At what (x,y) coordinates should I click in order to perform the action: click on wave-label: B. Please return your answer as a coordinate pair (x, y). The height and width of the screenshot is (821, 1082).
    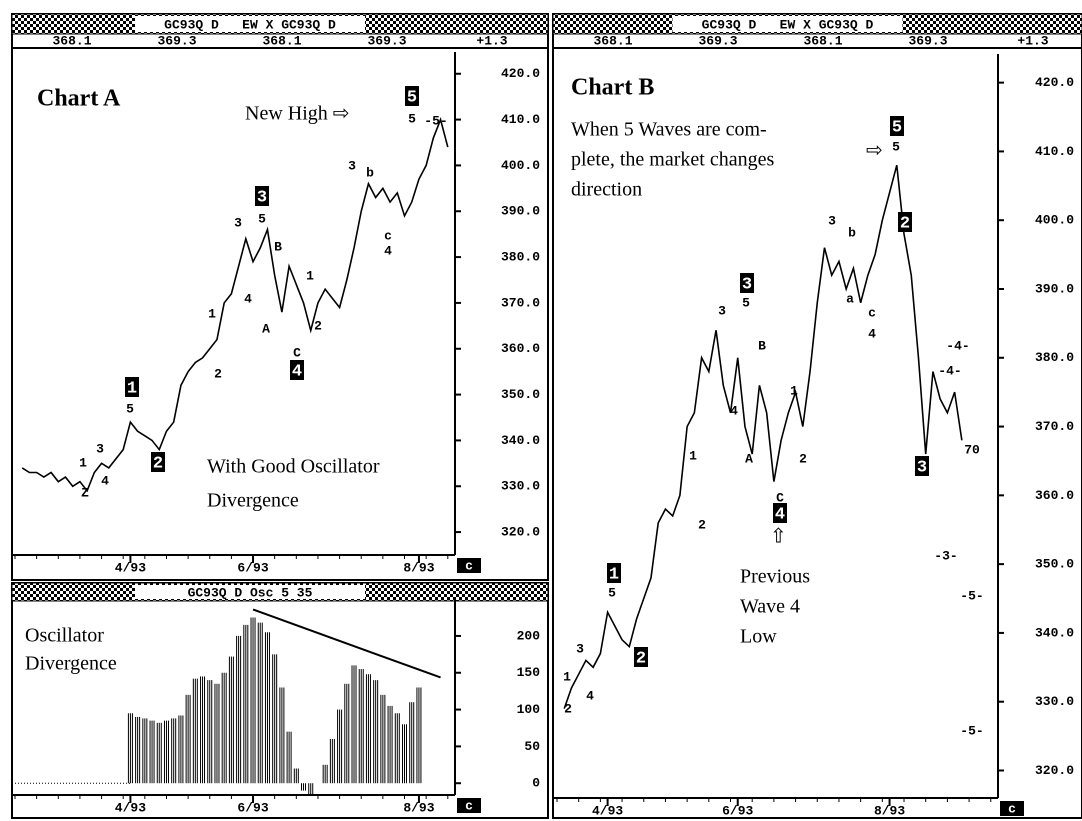
    Looking at the image, I should click on (762, 345).